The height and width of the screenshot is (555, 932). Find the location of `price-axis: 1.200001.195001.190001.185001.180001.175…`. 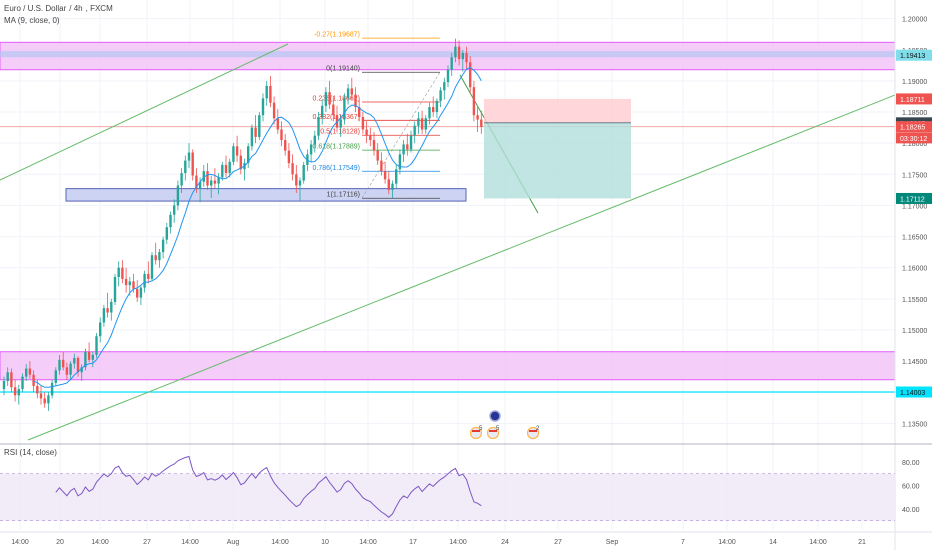

price-axis: 1.200001.195001.190001.185001.180001.175… is located at coordinates (913, 275).